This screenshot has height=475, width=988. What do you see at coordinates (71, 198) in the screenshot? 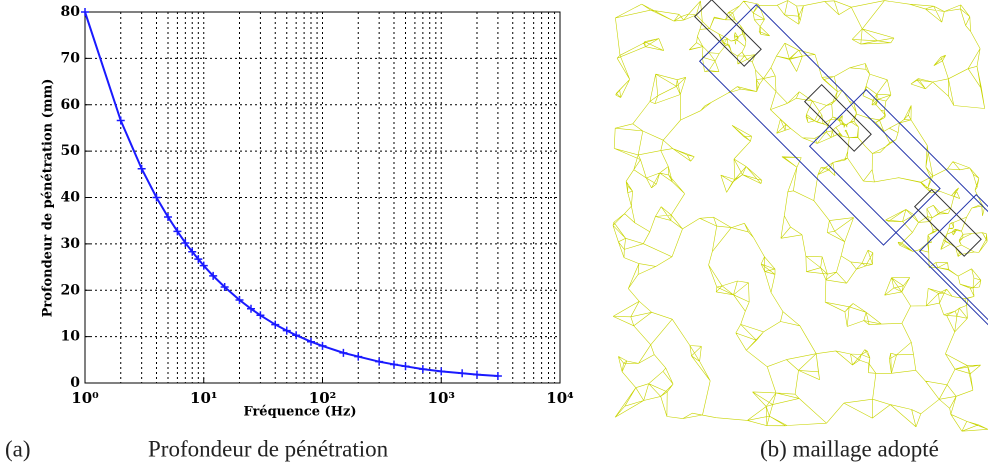
I see `y-tick-label: 40` at bounding box center [71, 198].